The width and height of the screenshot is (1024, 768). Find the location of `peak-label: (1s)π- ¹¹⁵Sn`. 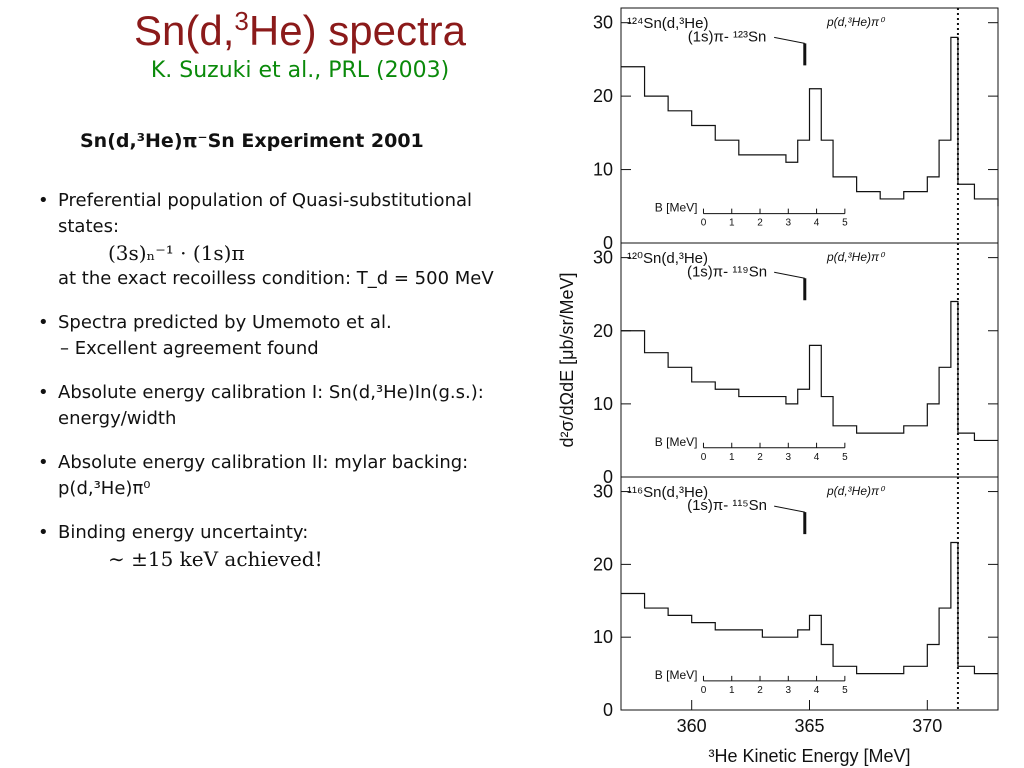

peak-label: (1s)π- ¹¹⁵Sn is located at coordinates (727, 505).